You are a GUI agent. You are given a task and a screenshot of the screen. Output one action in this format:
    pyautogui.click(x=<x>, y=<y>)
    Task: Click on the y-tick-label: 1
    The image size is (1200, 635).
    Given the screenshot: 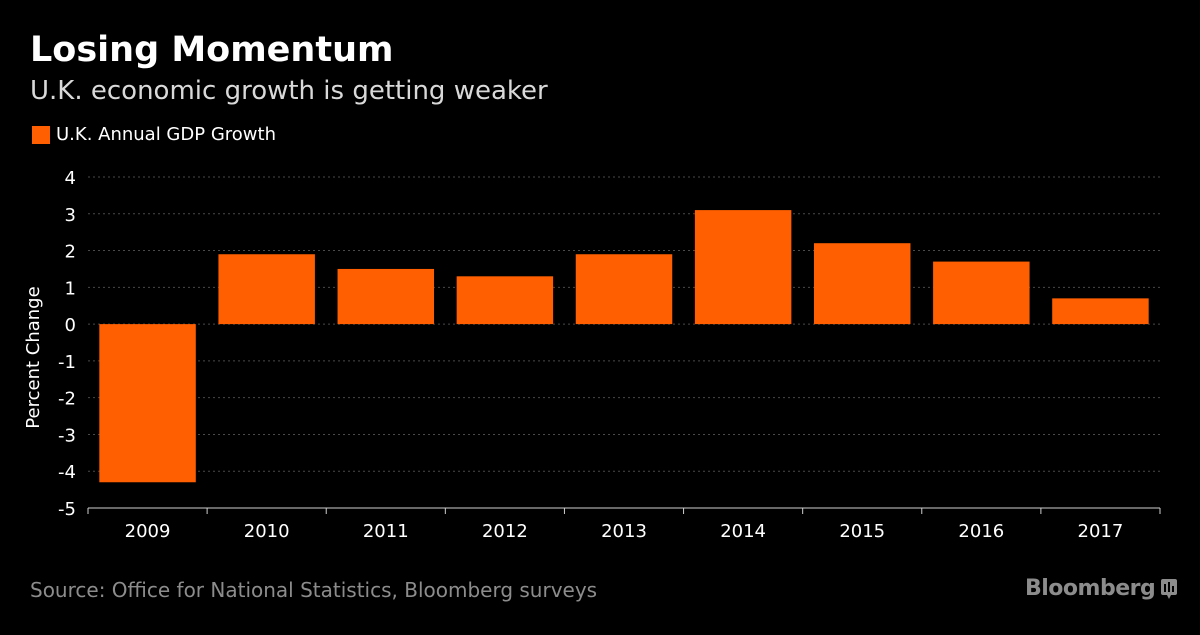 What is the action you would take?
    pyautogui.click(x=70, y=288)
    